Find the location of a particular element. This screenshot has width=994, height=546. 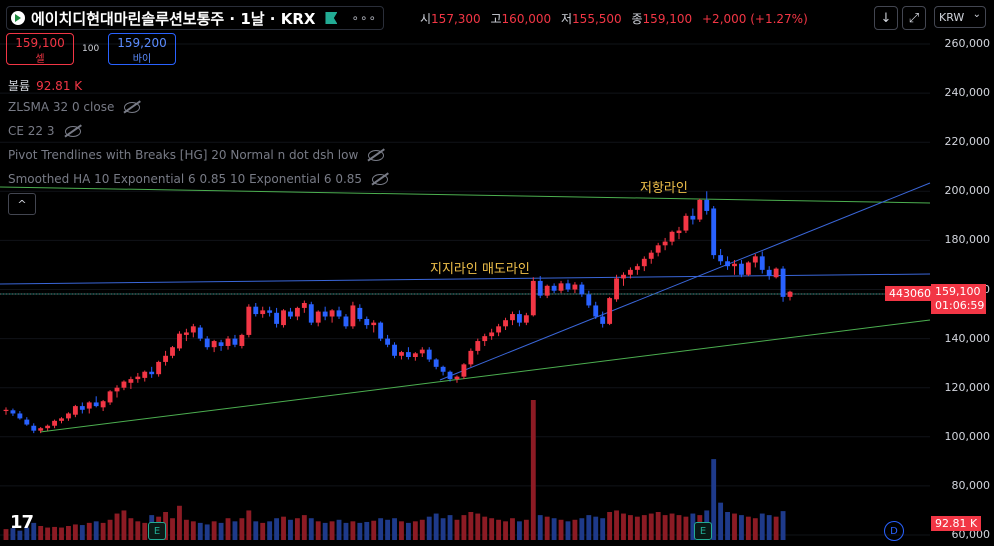

low-value: 155,500 is located at coordinates (597, 19).